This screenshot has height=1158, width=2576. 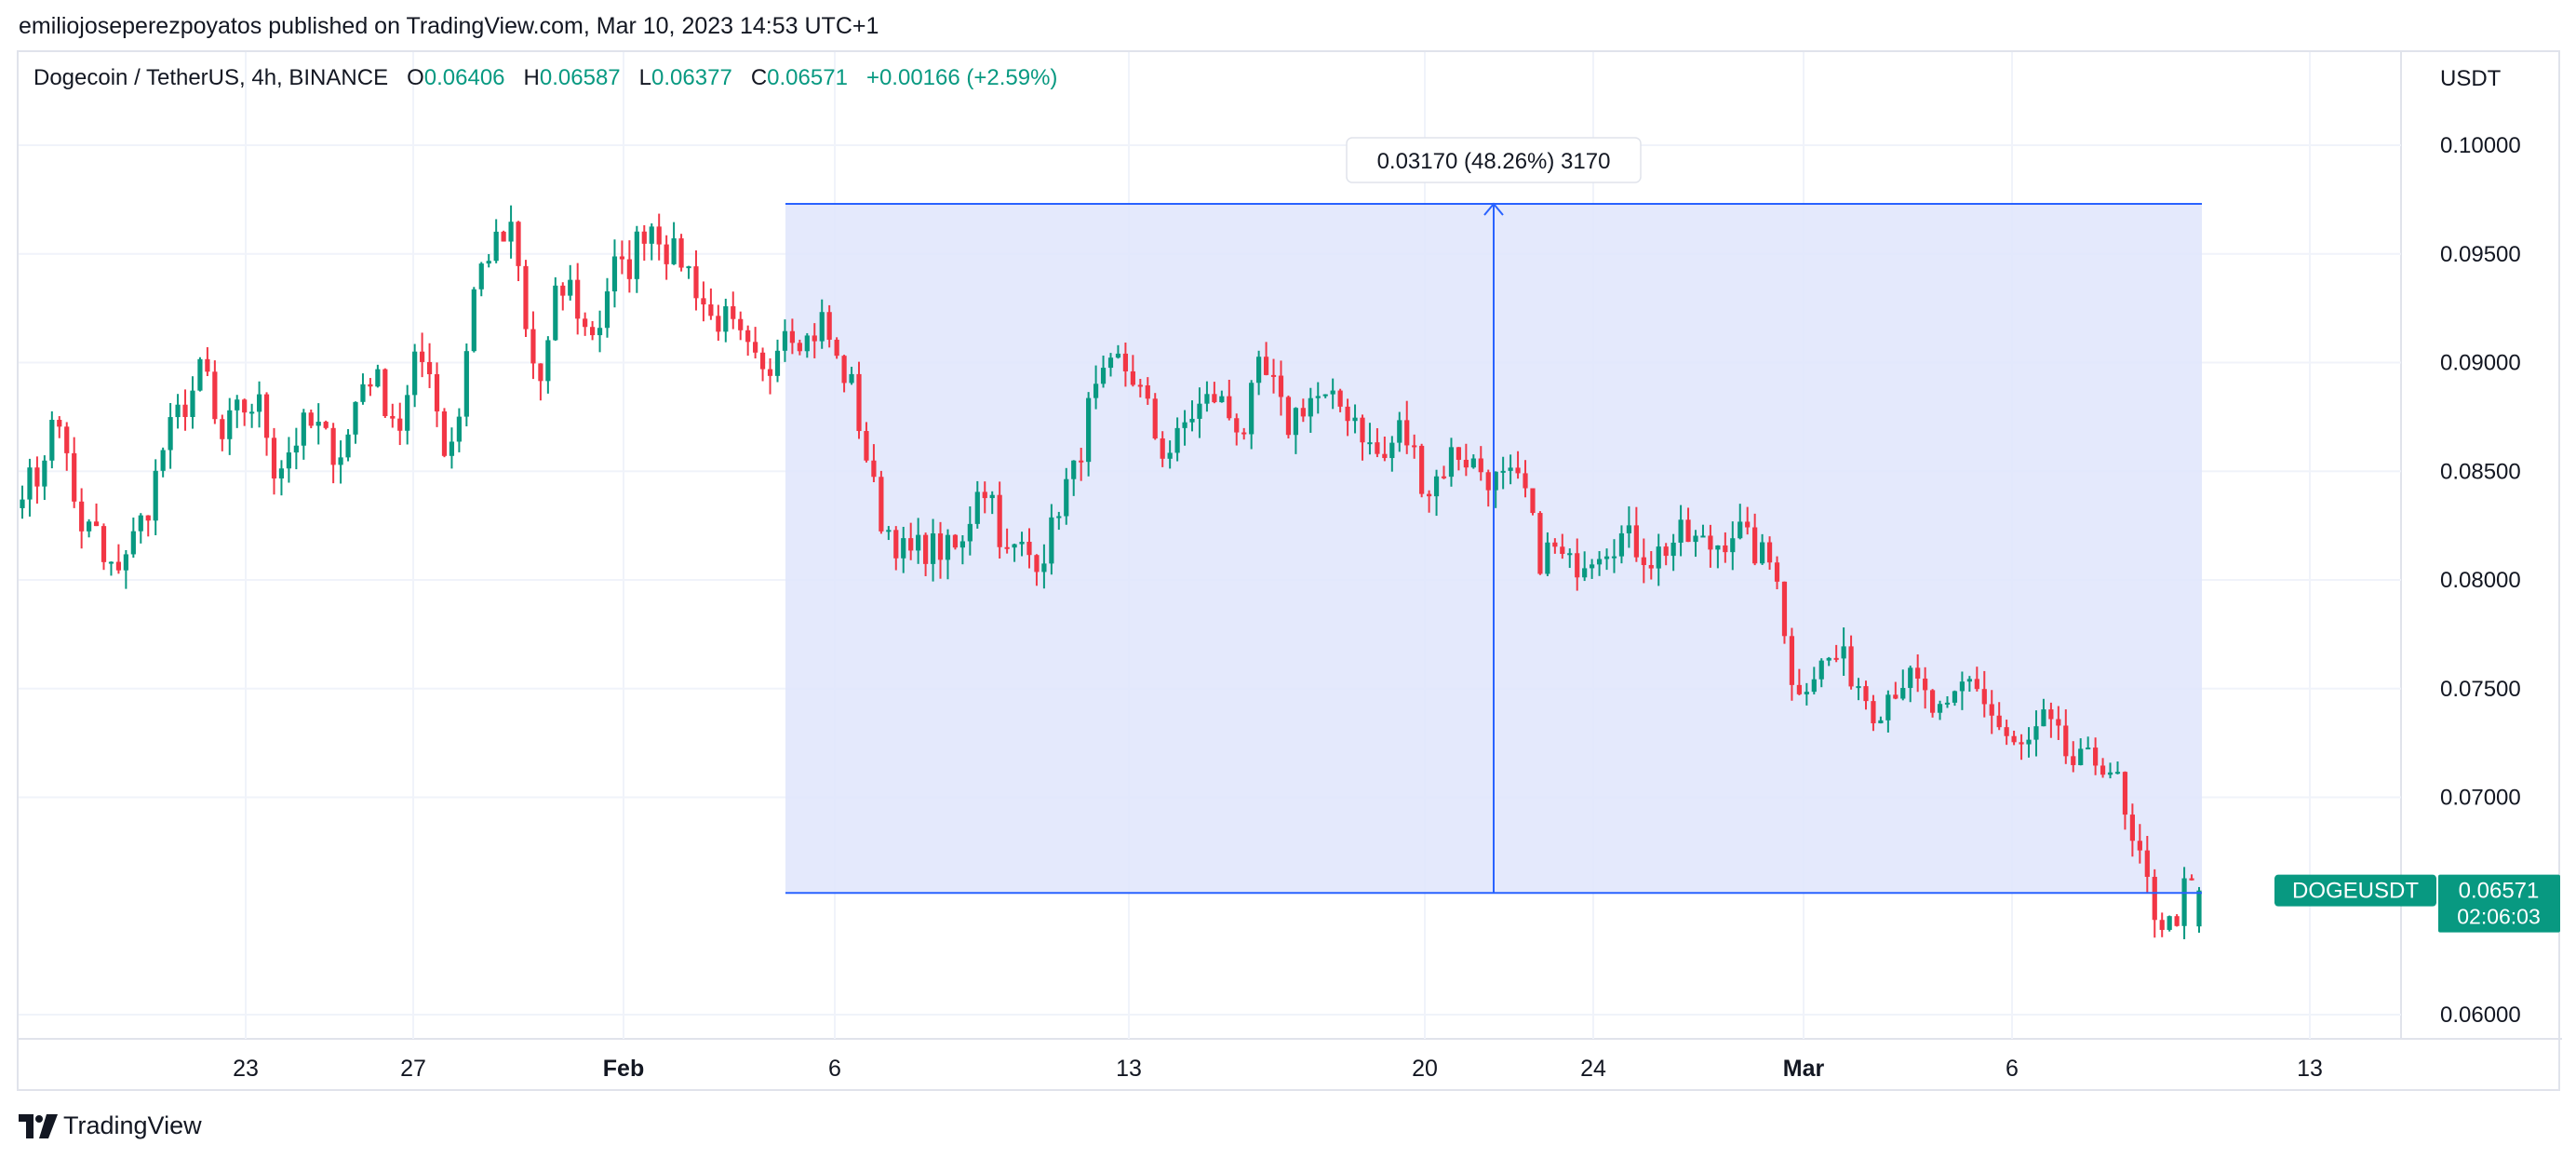 What do you see at coordinates (2480, 798) in the screenshot?
I see `price-tick-label: 0.07000` at bounding box center [2480, 798].